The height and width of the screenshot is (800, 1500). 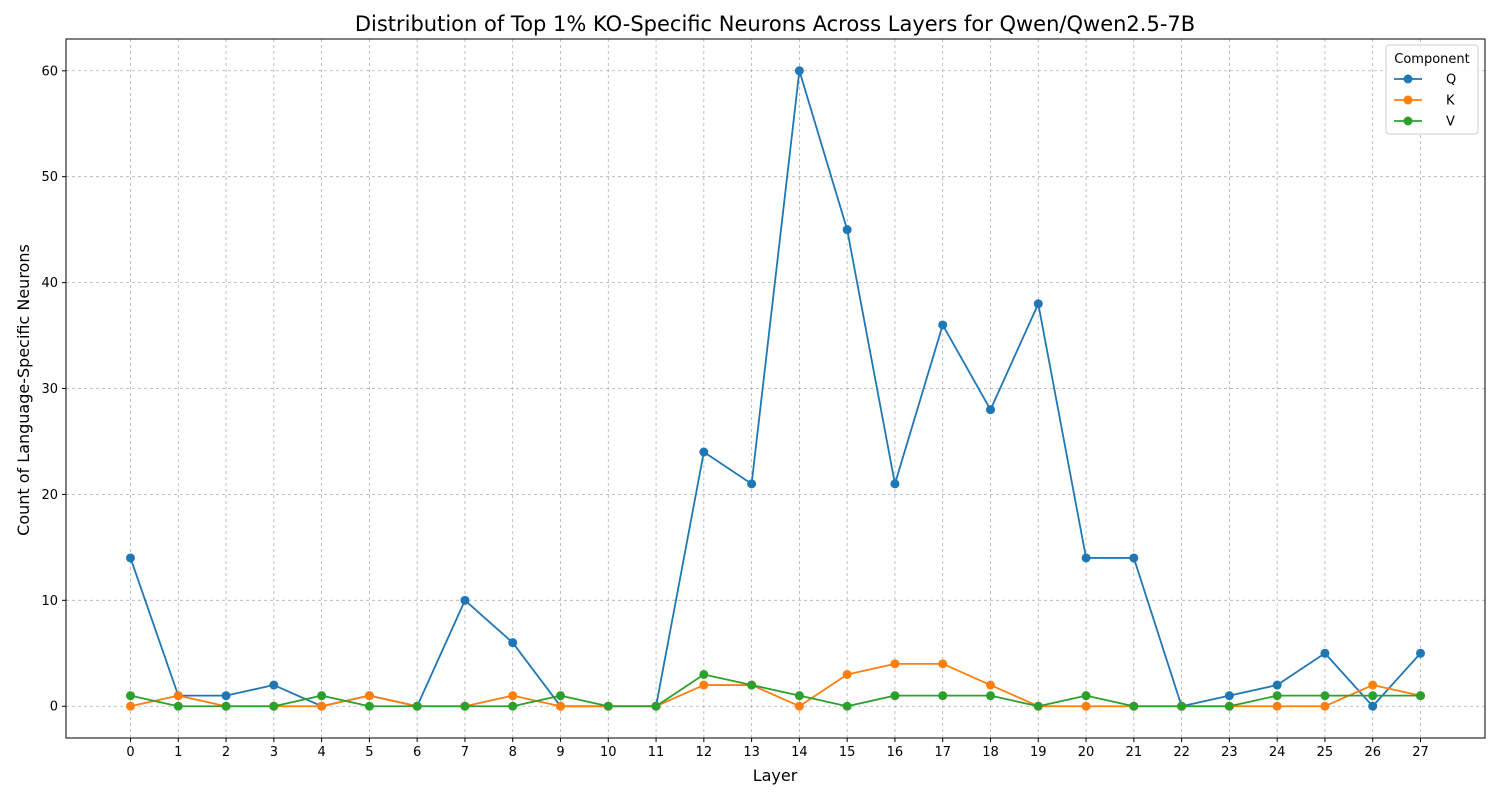 I want to click on x-tick-label: 2, so click(x=226, y=752).